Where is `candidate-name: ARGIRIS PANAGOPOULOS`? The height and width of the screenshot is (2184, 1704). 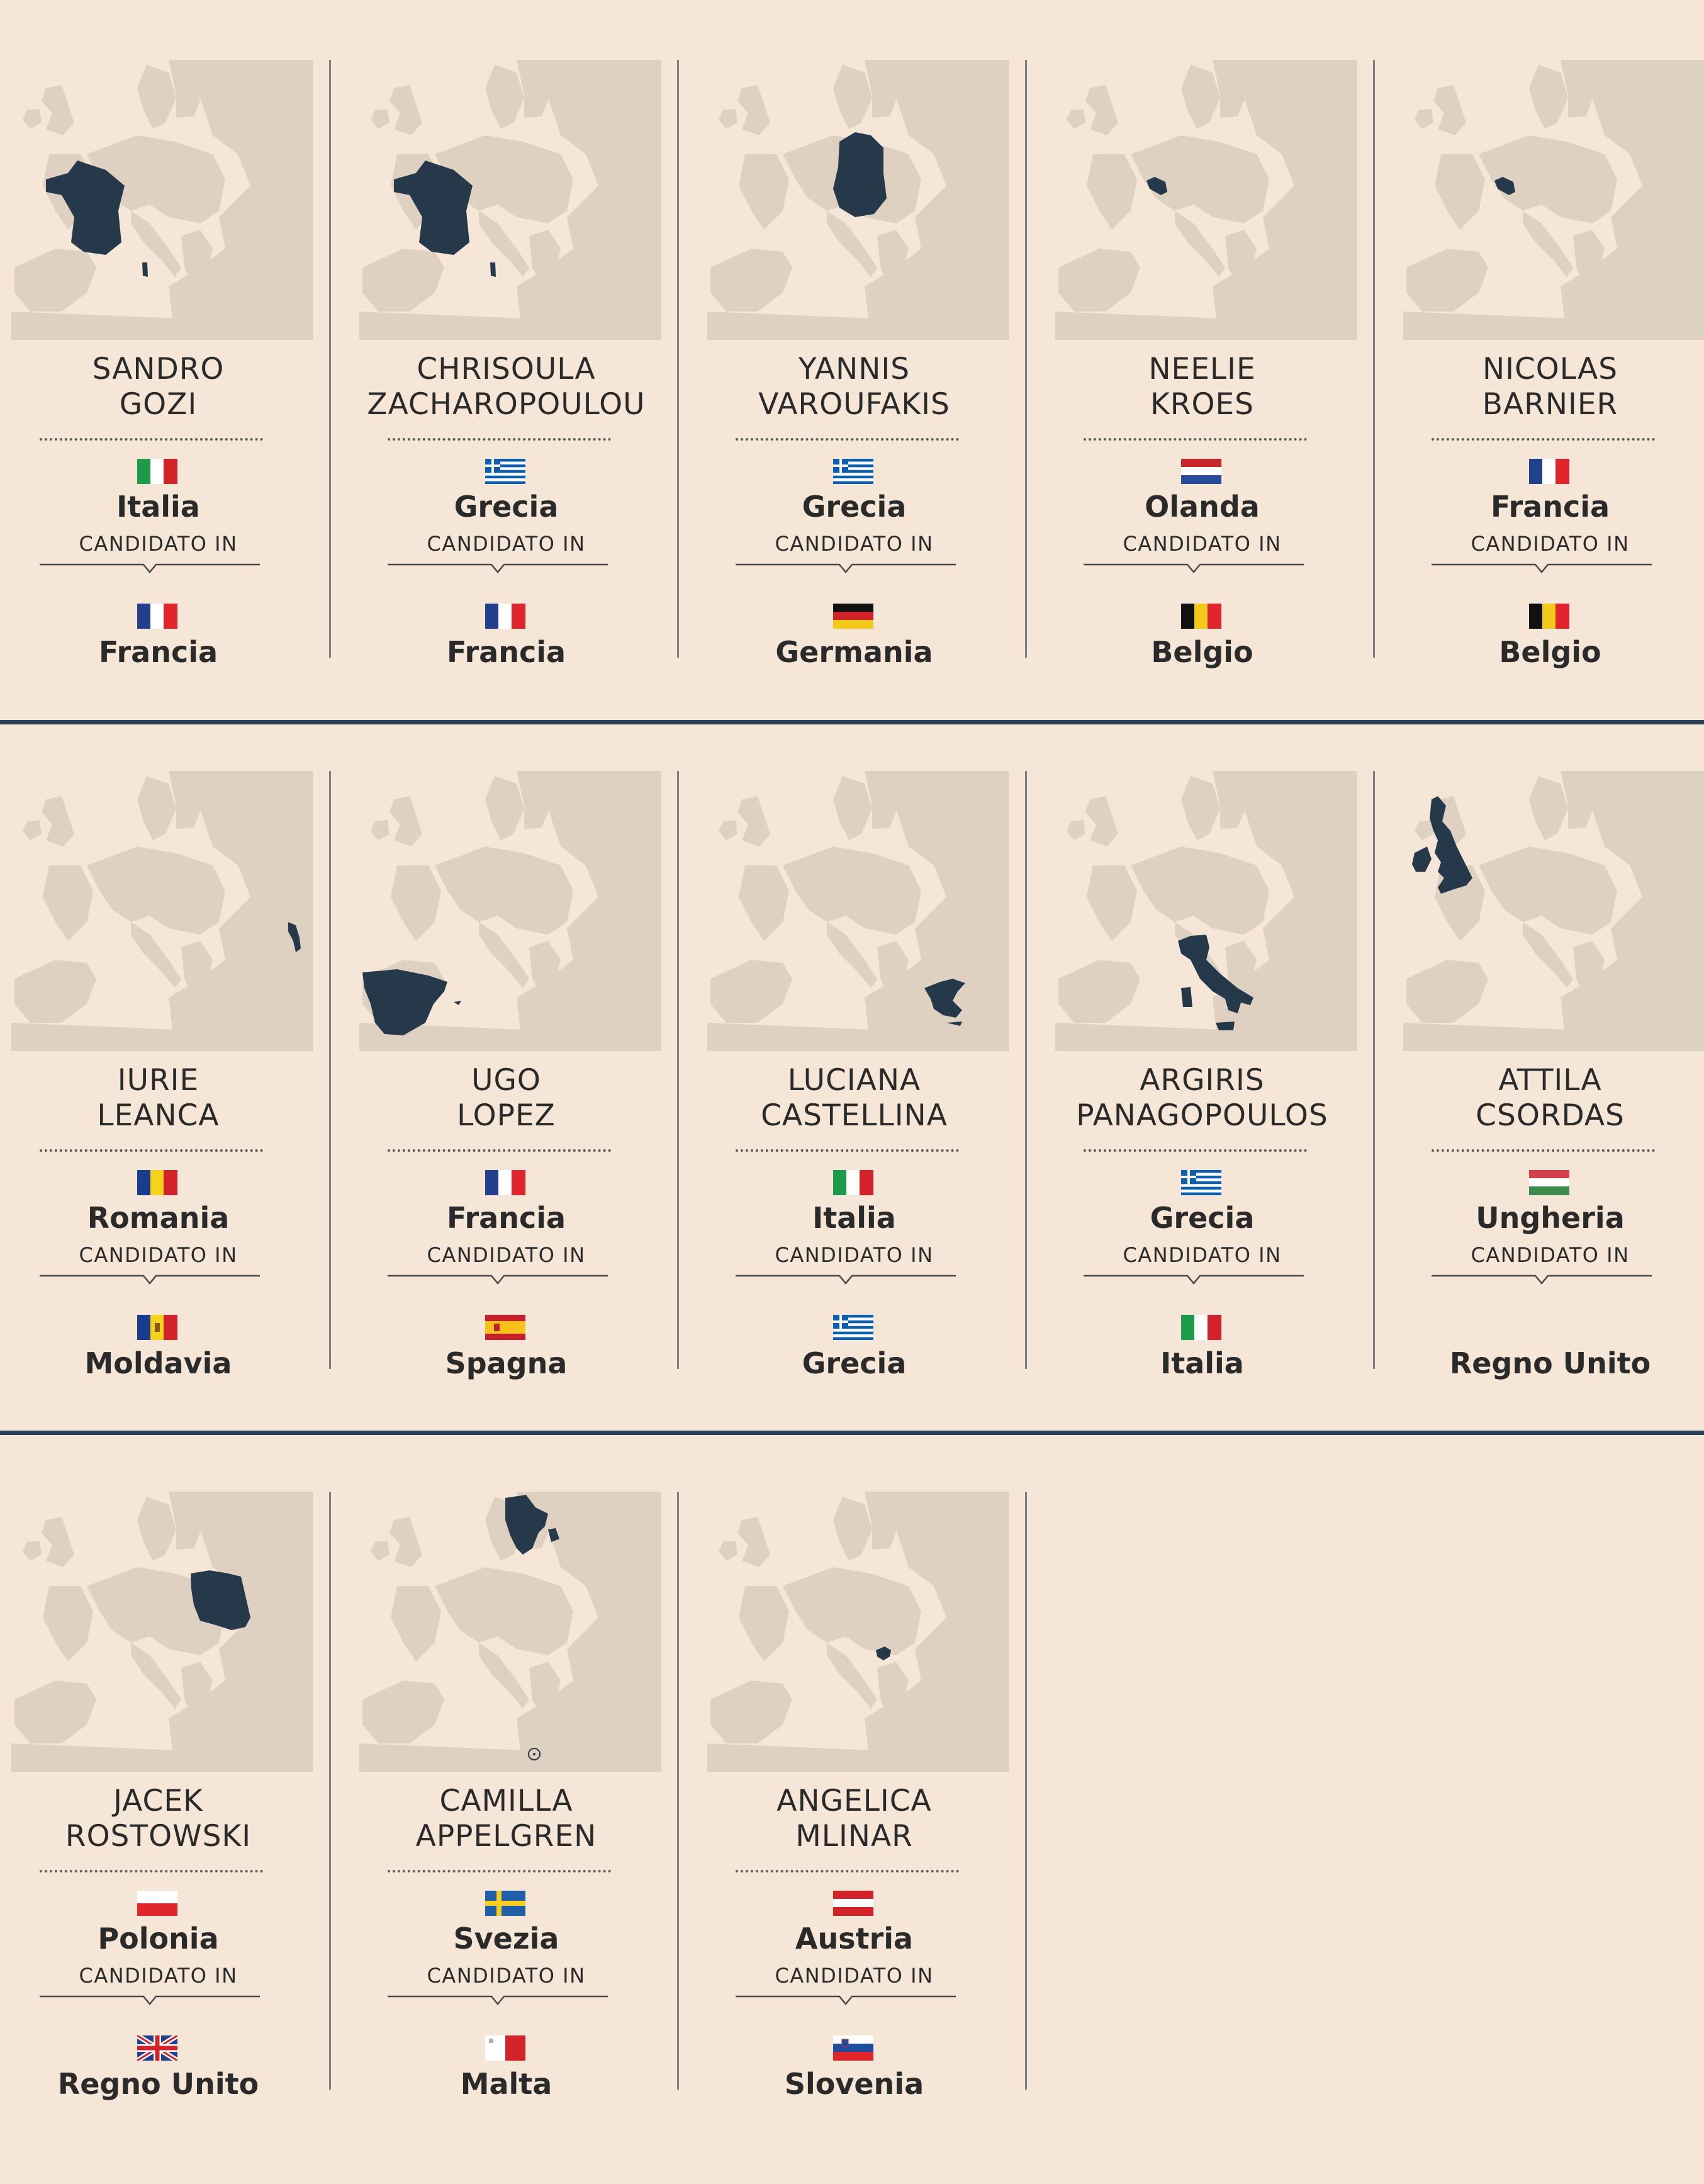
candidate-name: ARGIRIS PANAGOPOULOS is located at coordinates (1202, 1098).